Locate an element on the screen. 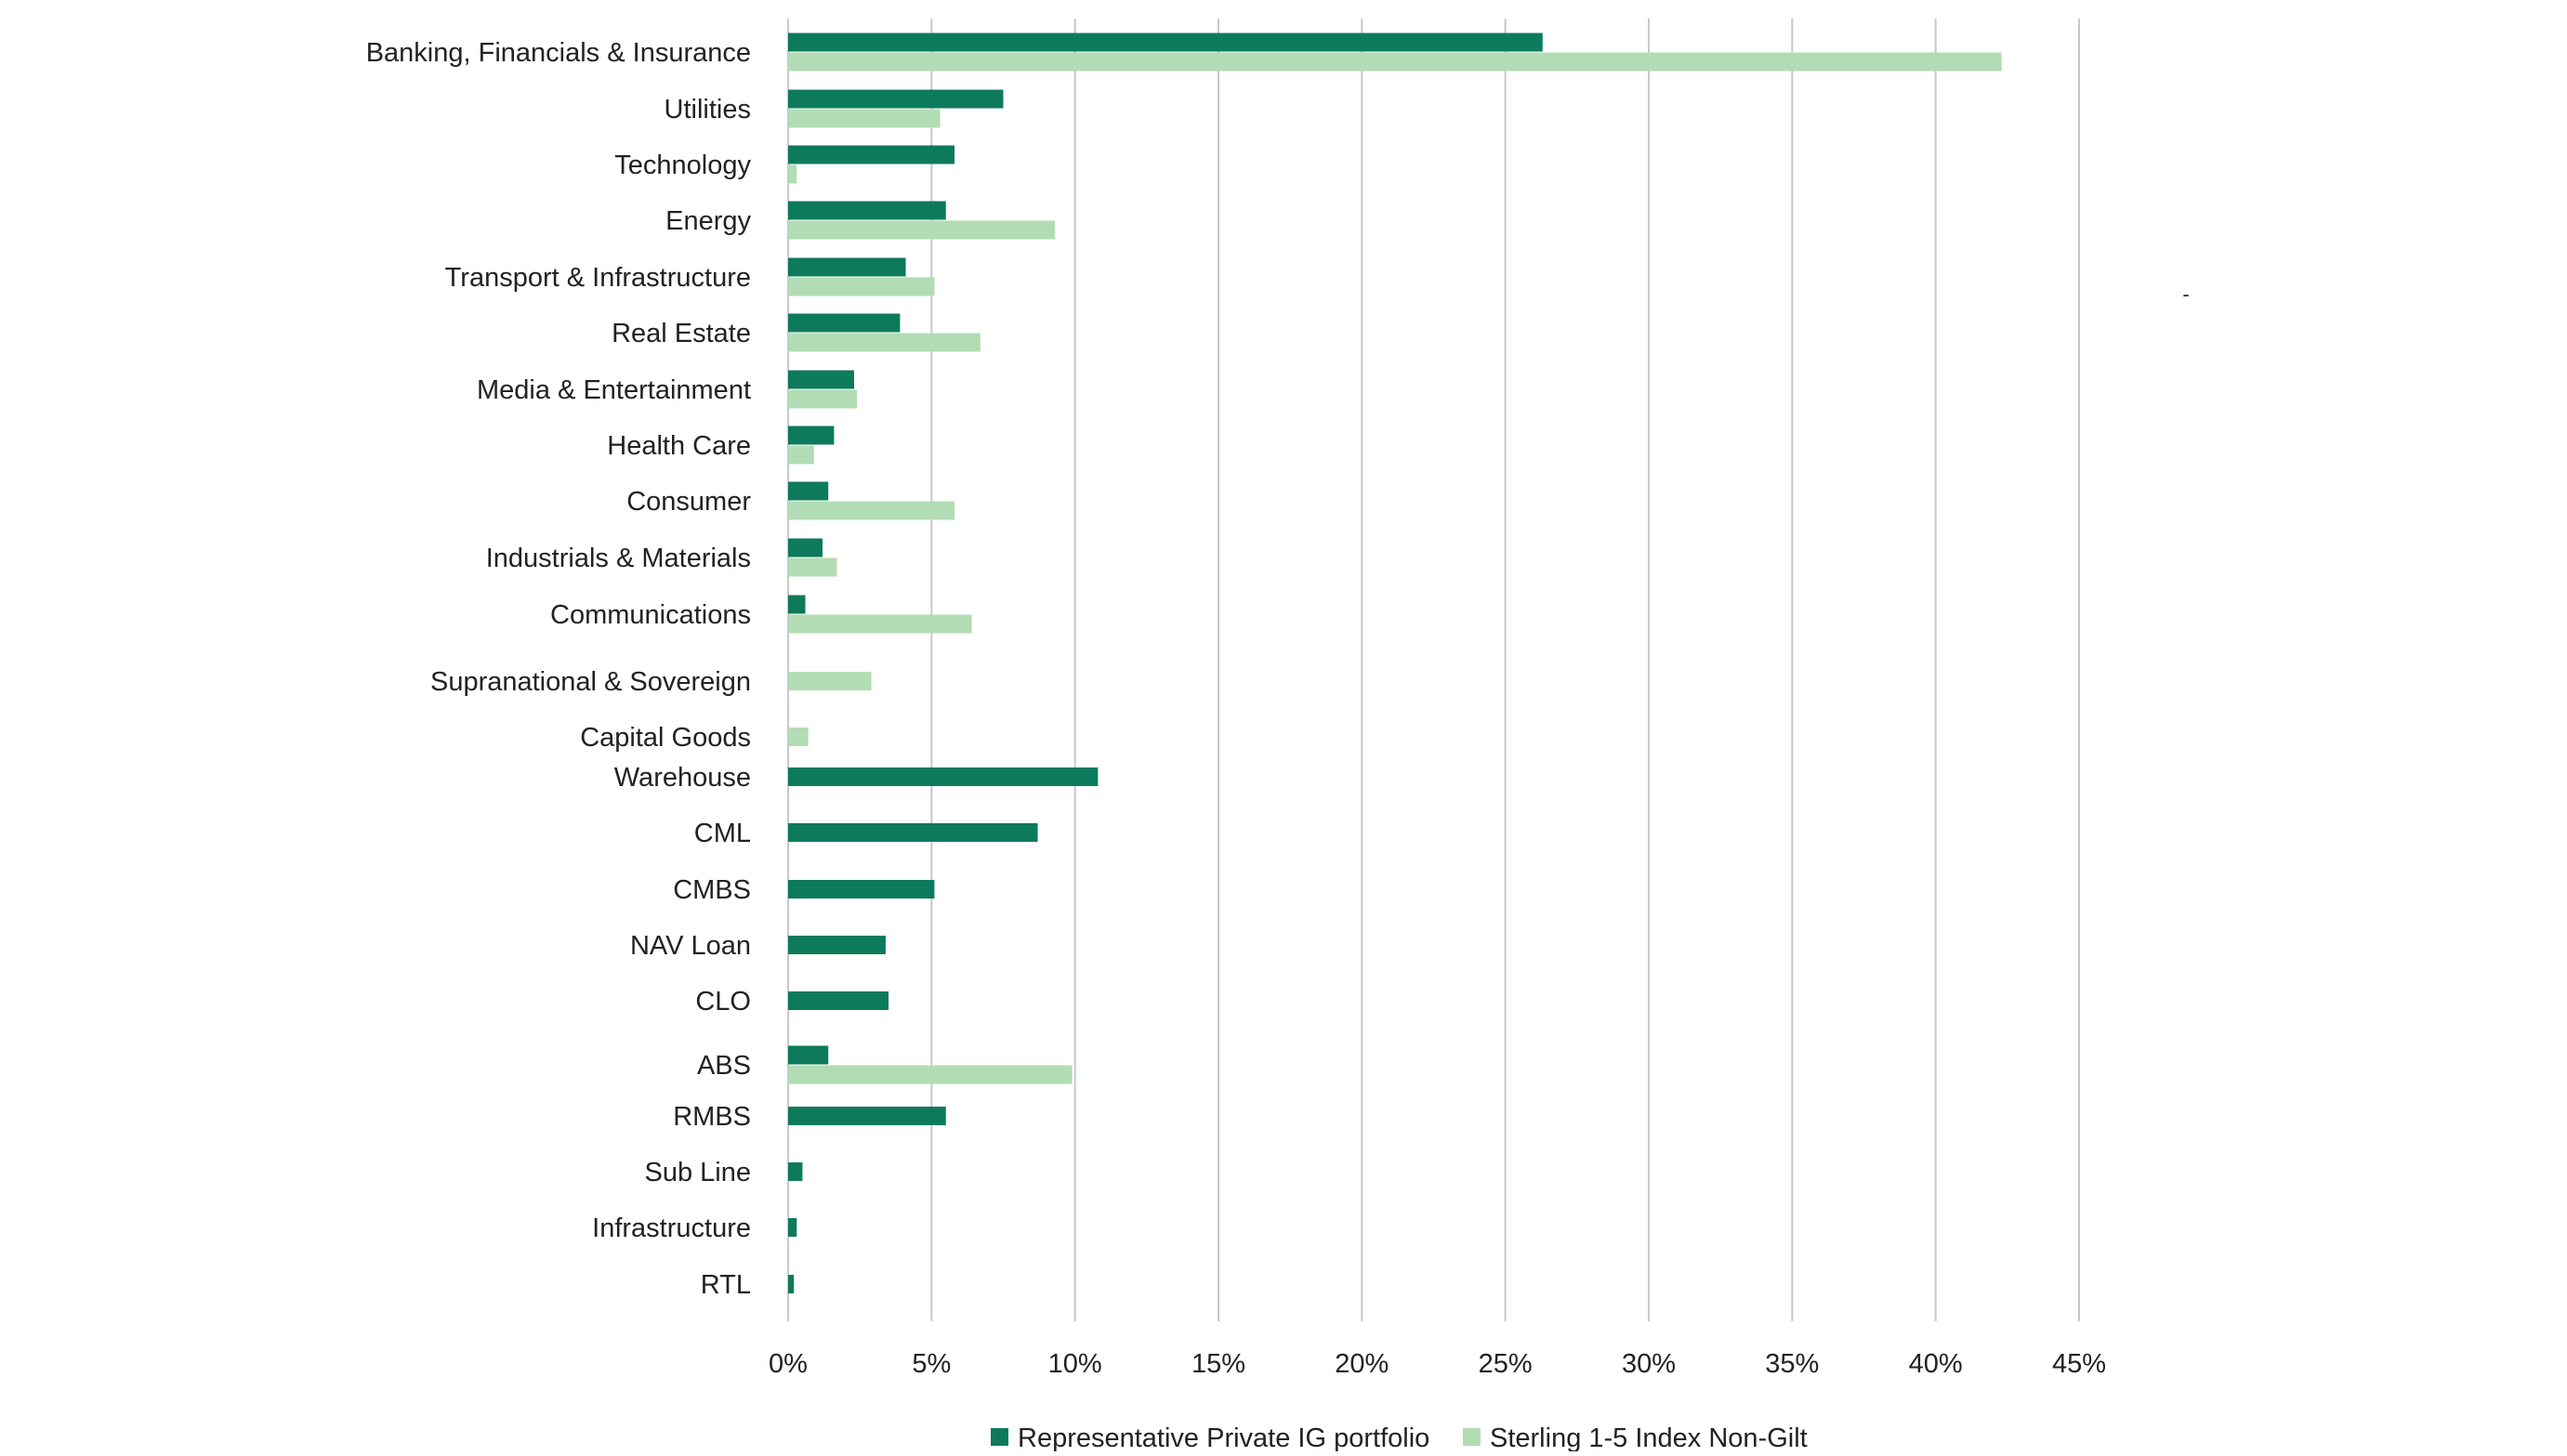 The width and height of the screenshot is (2567, 1456). category-label: Technology is located at coordinates (682, 165).